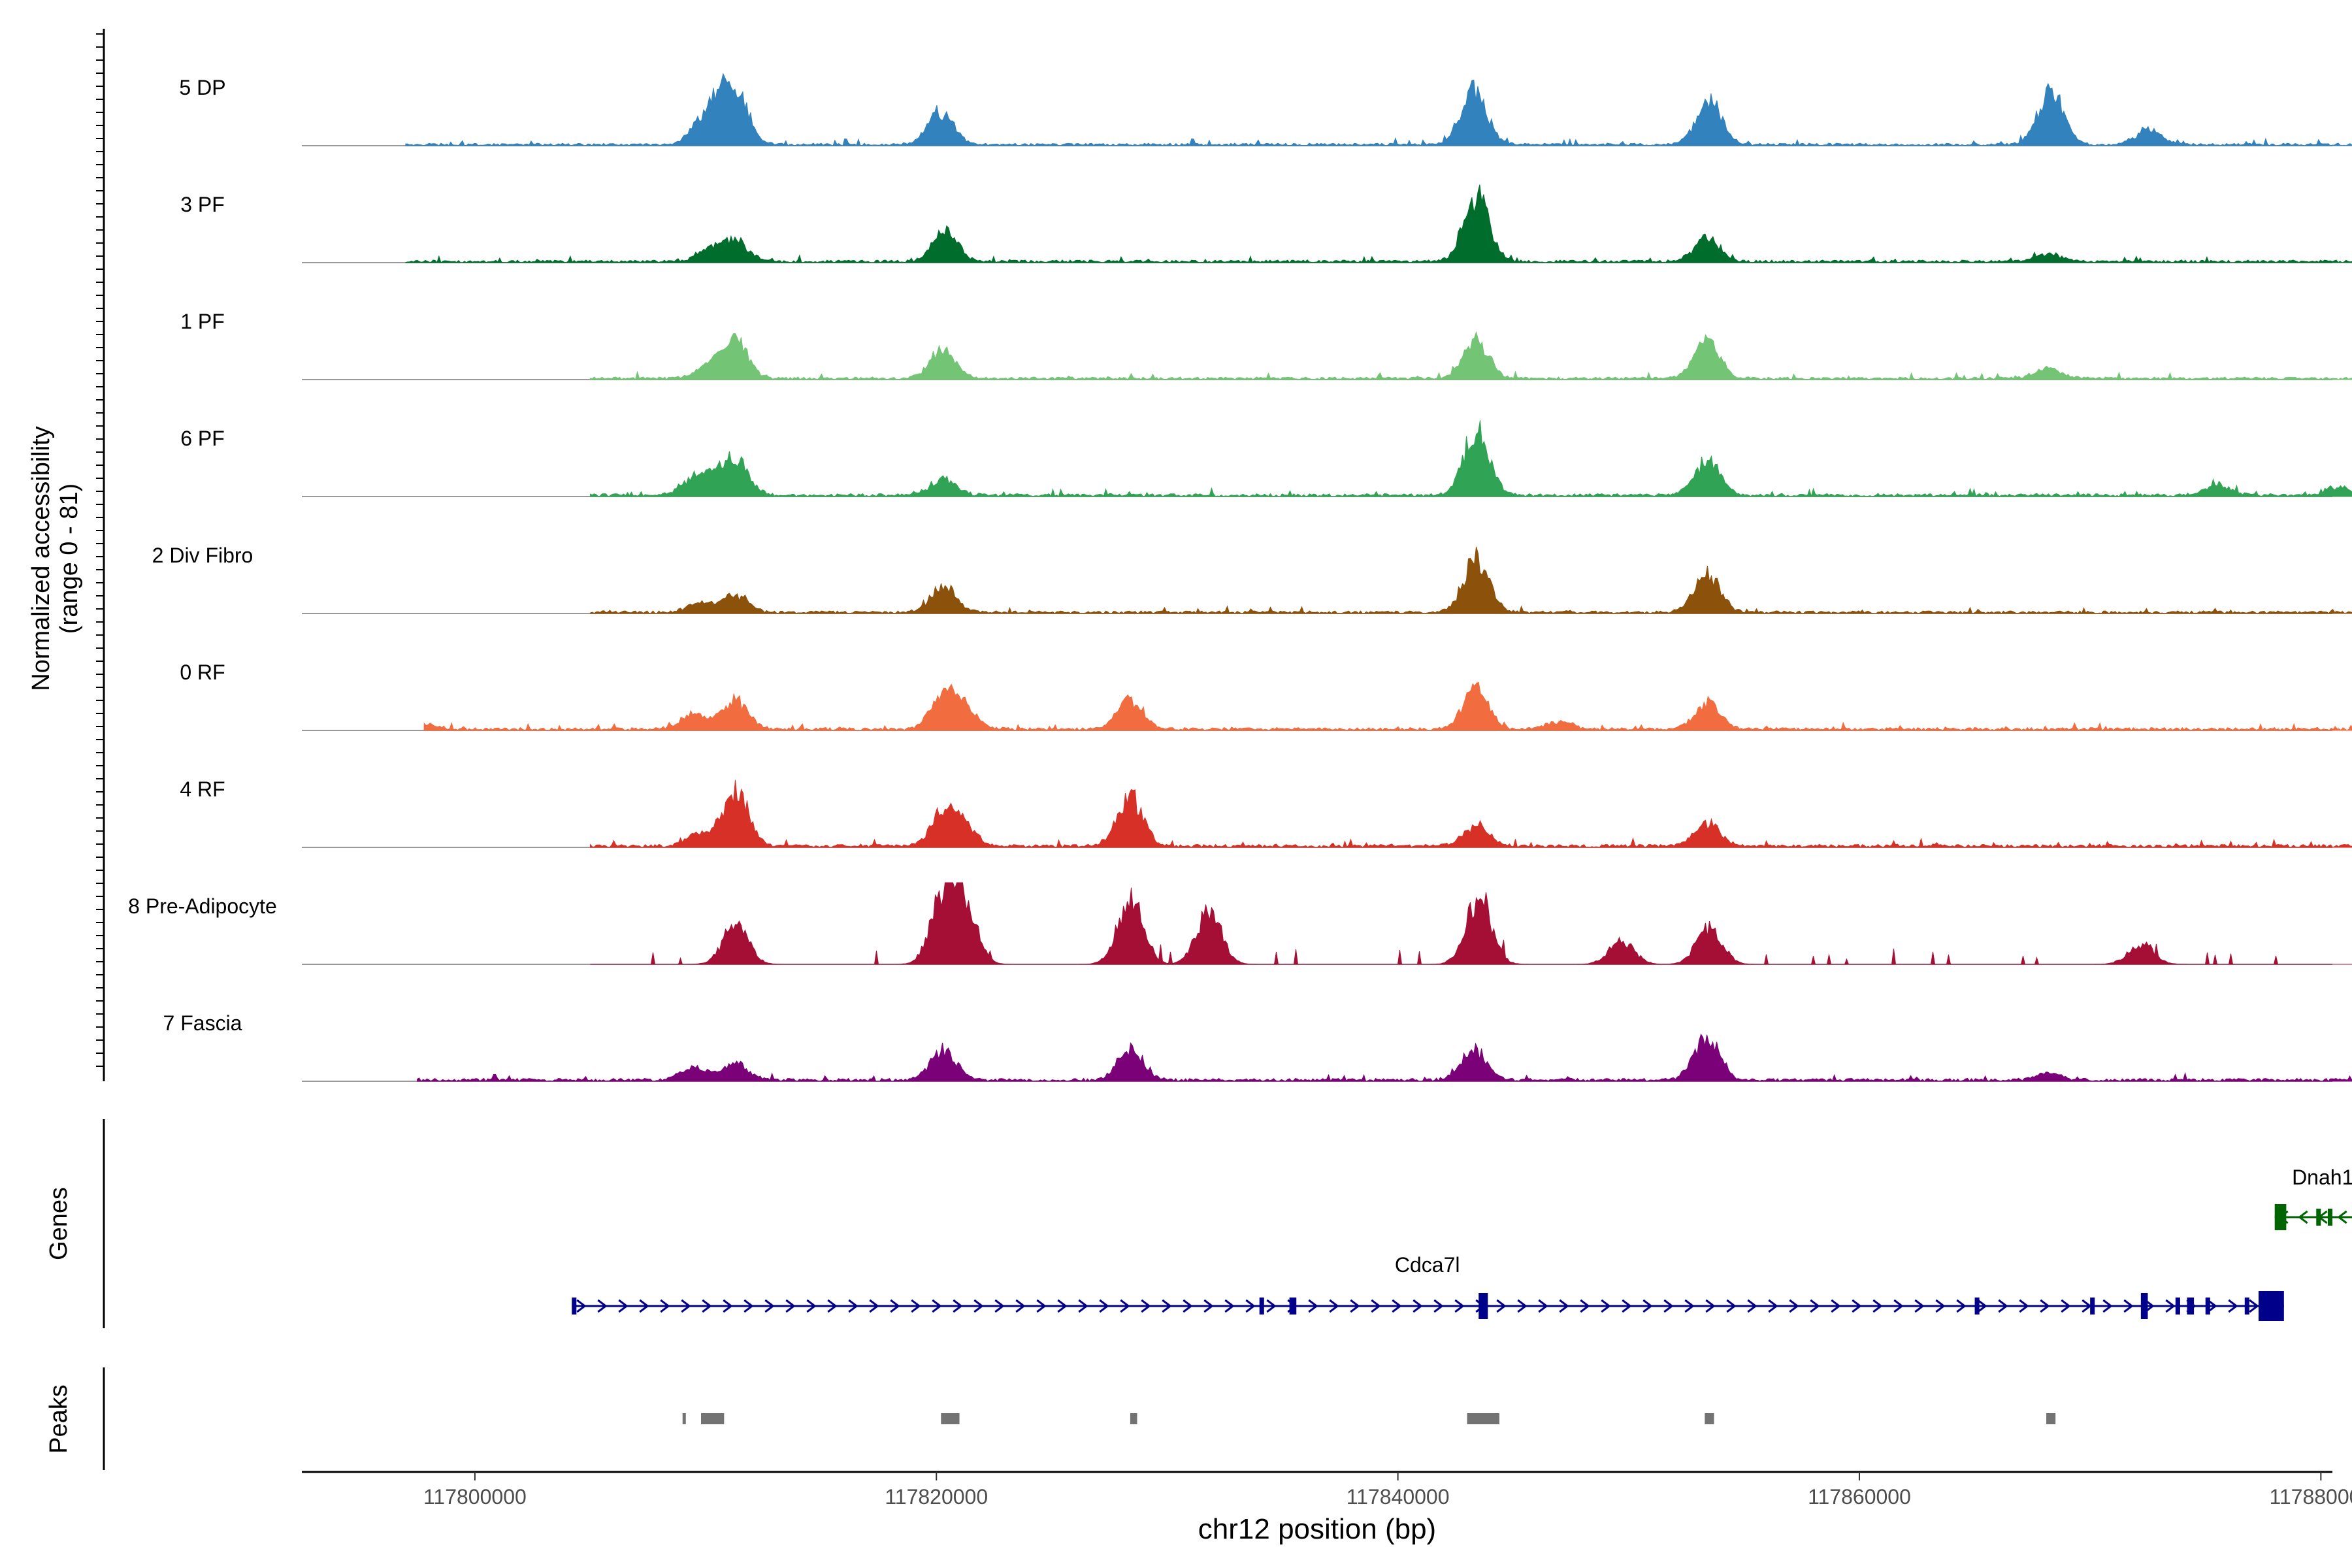 This screenshot has width=2352, height=1568. What do you see at coordinates (1398, 1497) in the screenshot?
I see `x-tick-label: 117840000` at bounding box center [1398, 1497].